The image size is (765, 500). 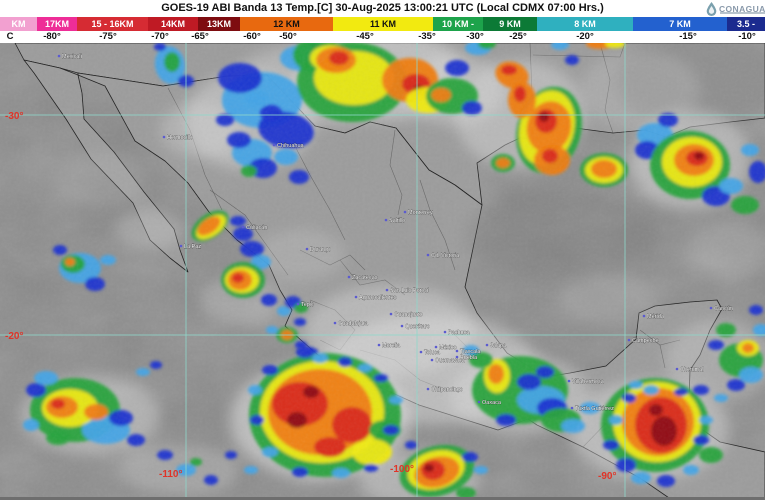 I want to click on temperature-label: -65°, so click(x=200, y=36).